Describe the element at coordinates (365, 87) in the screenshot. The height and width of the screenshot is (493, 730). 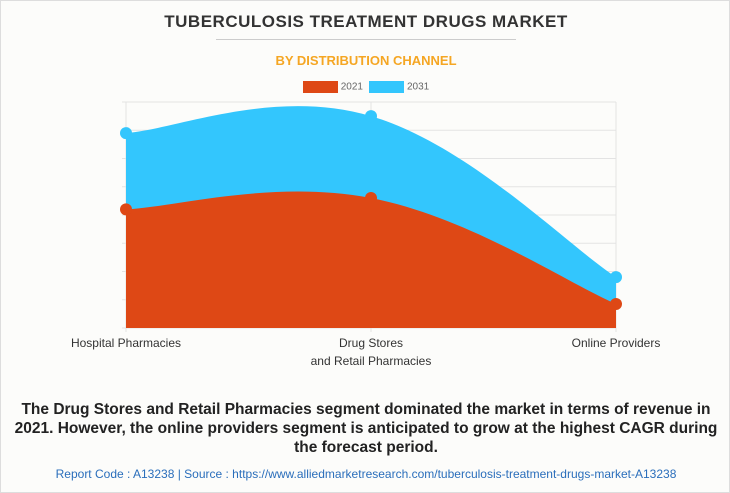
I see `legend: 2021 2031` at that location.